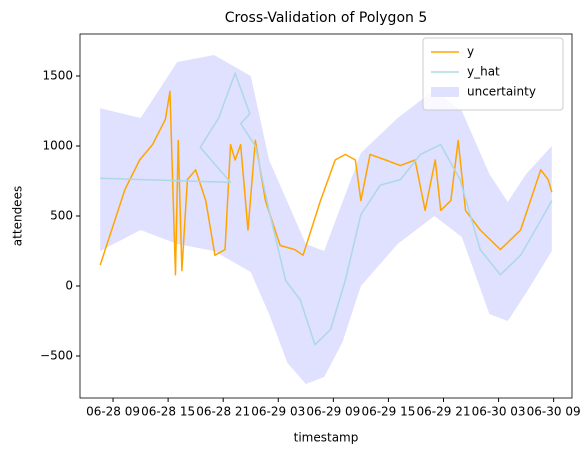  What do you see at coordinates (501, 92) in the screenshot?
I see `legend-label: uncertainty` at bounding box center [501, 92].